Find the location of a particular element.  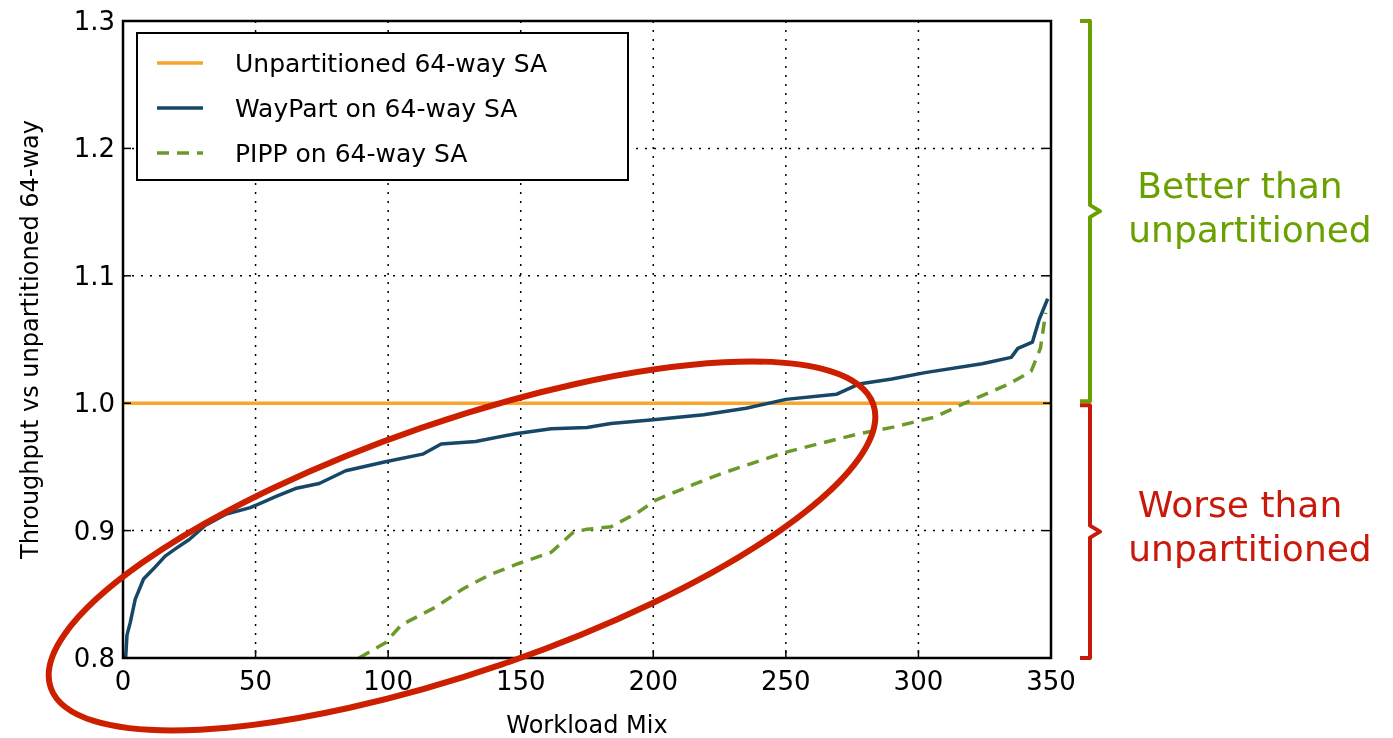

x-tick-label: 200 is located at coordinates (653, 681).